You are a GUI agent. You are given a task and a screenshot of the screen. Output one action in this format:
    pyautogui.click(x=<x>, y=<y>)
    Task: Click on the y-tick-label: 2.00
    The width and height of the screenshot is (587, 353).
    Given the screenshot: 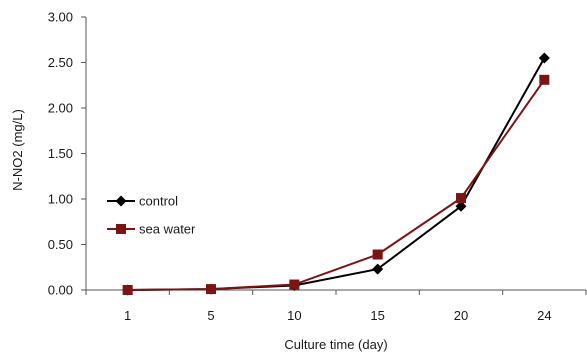 What is the action you would take?
    pyautogui.click(x=60, y=108)
    